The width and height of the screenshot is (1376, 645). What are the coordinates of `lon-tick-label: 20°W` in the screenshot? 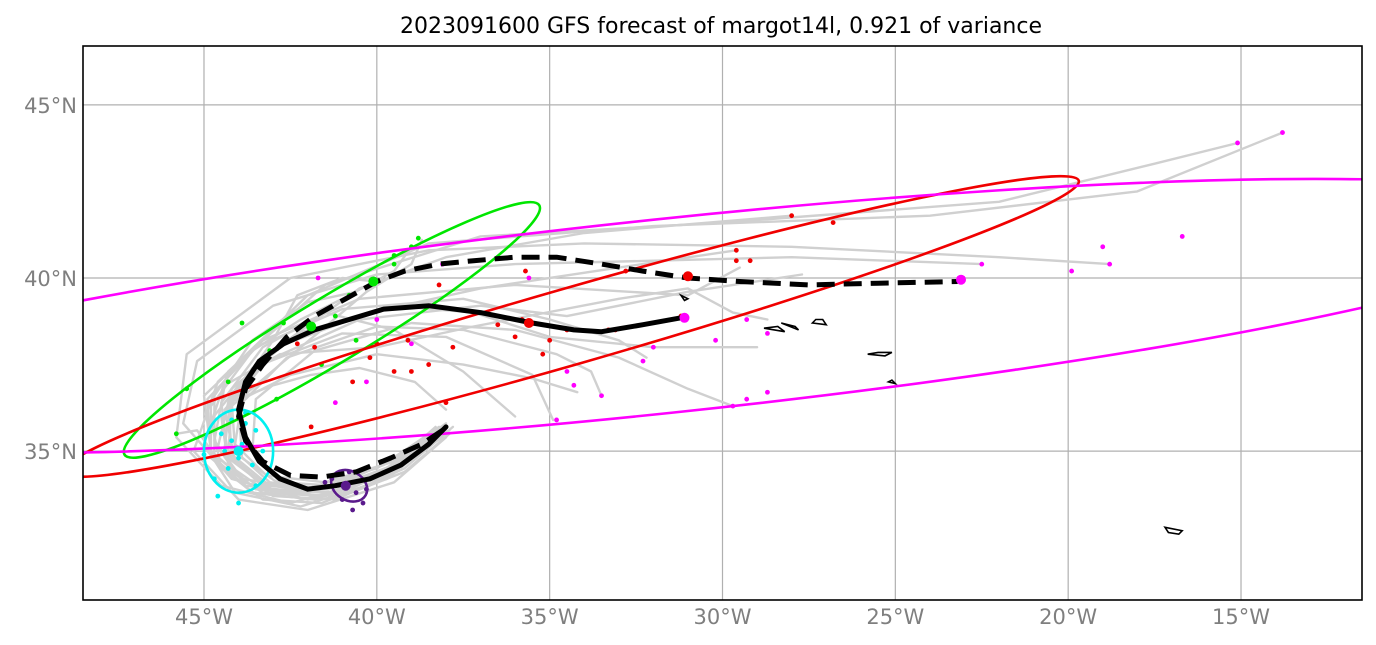 It's located at (1068, 617).